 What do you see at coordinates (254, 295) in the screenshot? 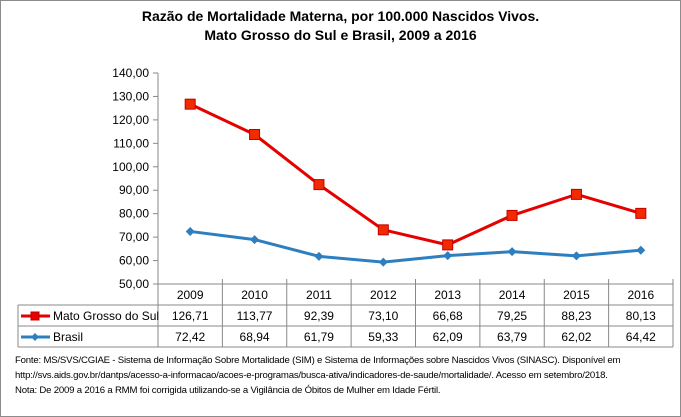
I see `x-category-label: 2010` at bounding box center [254, 295].